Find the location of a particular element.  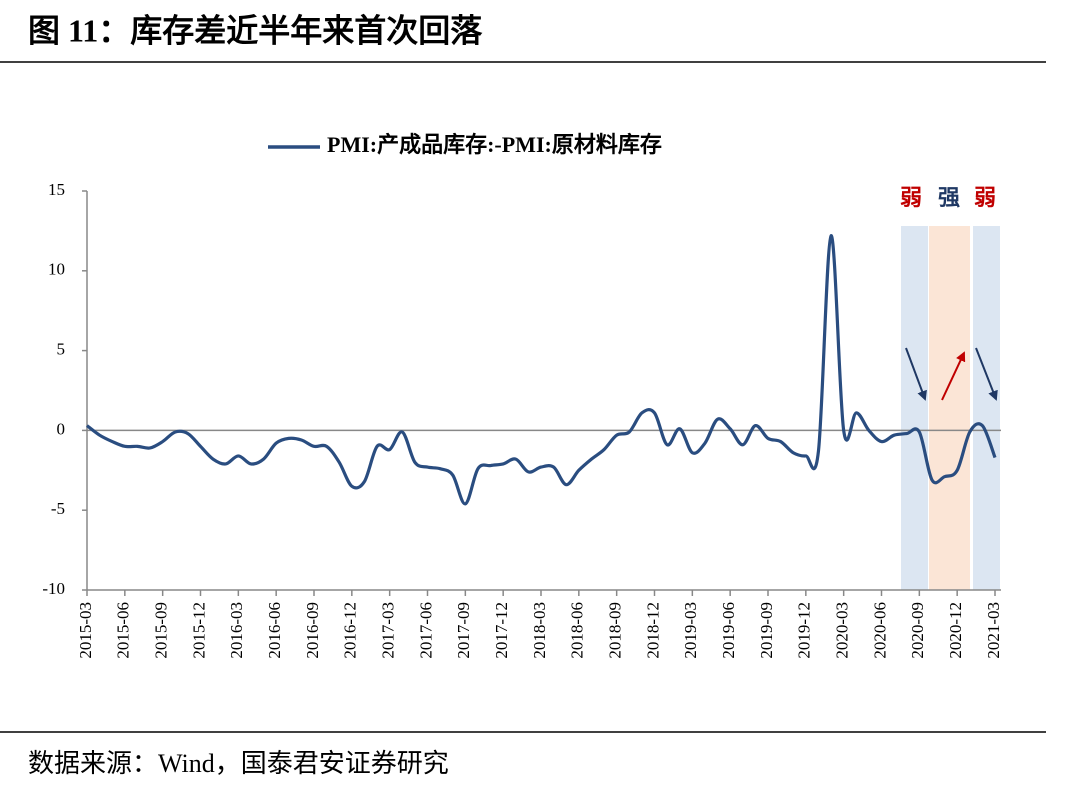

x-tick-label: 2016-06 is located at coordinates (274, 630).